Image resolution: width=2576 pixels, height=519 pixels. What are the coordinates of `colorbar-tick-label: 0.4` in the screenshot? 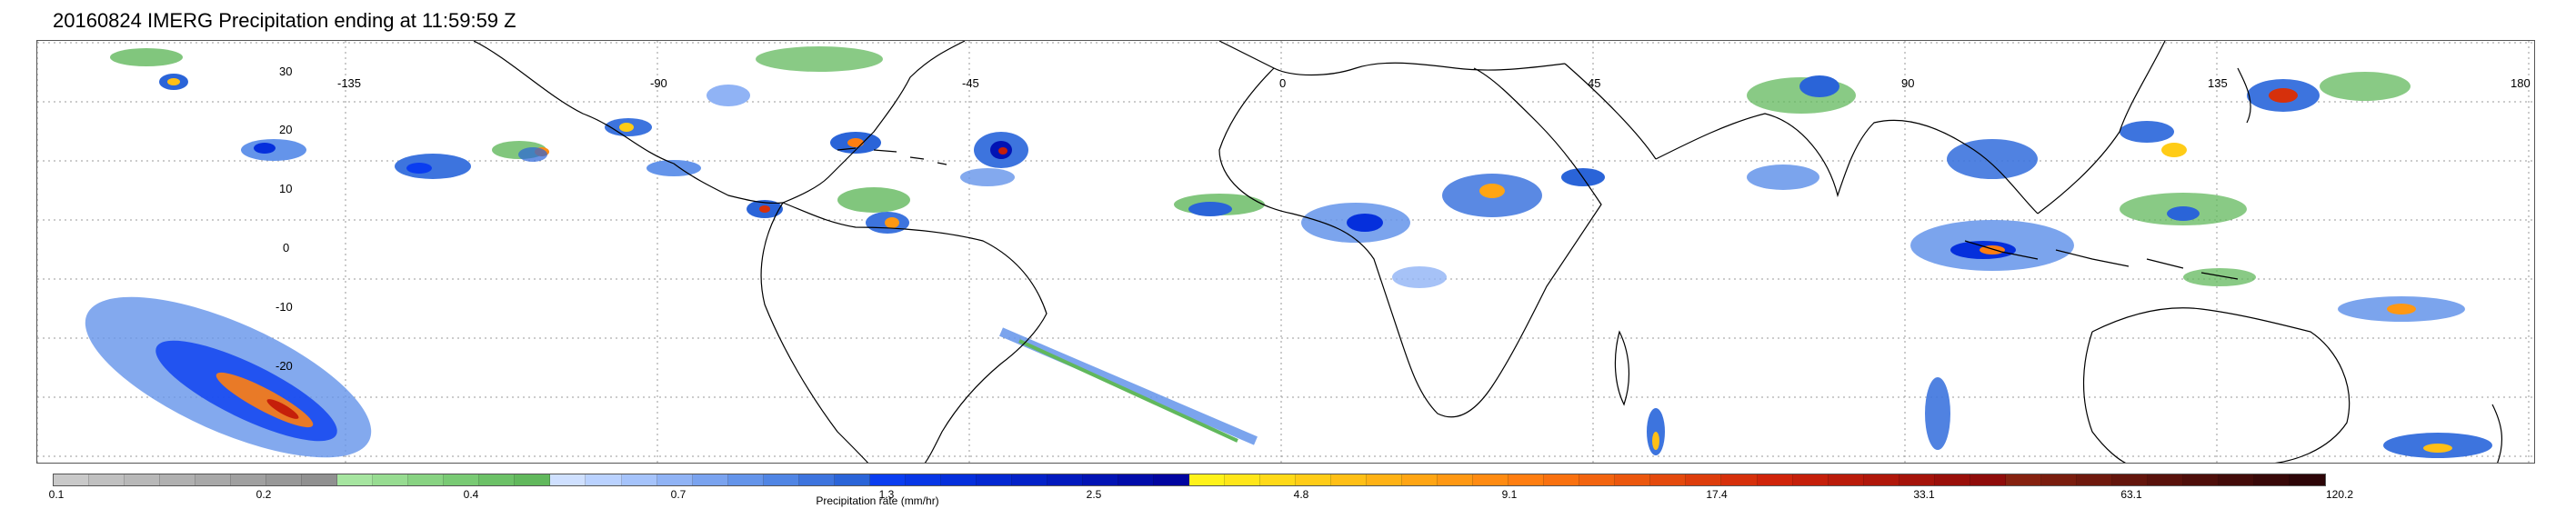 It's located at (471, 494).